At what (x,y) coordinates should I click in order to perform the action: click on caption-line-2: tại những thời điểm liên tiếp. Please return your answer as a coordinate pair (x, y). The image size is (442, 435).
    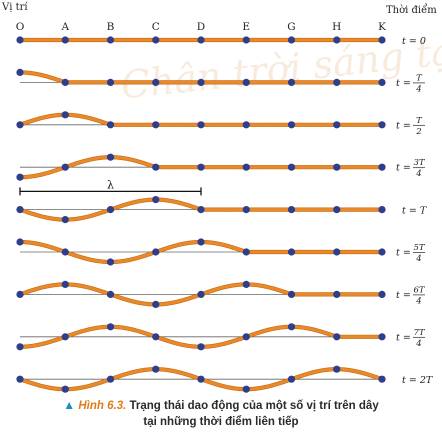
    Looking at the image, I should click on (221, 422).